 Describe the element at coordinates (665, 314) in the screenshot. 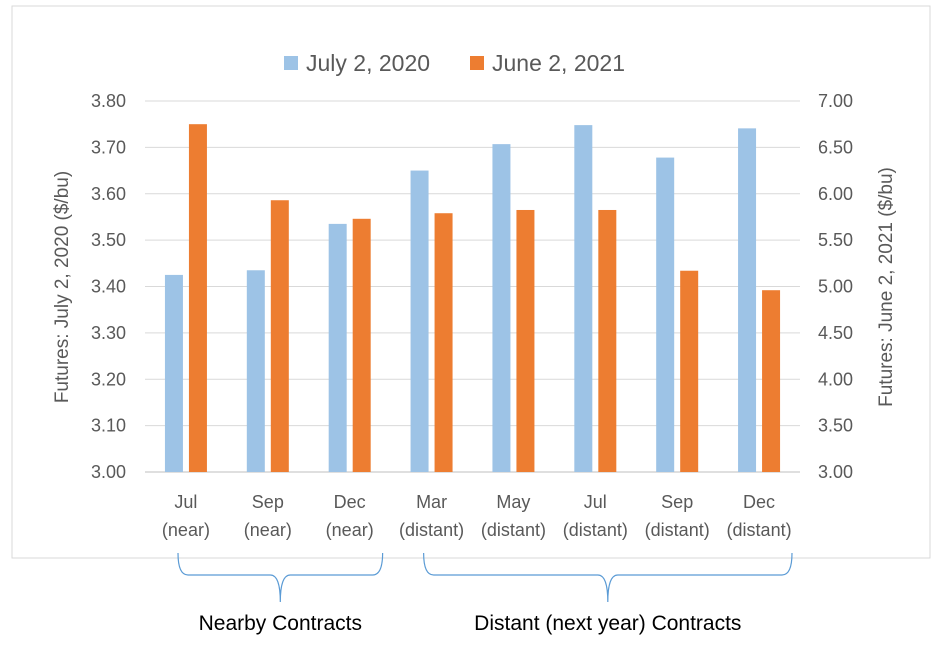

I see `bar-7-july-2-2020` at that location.